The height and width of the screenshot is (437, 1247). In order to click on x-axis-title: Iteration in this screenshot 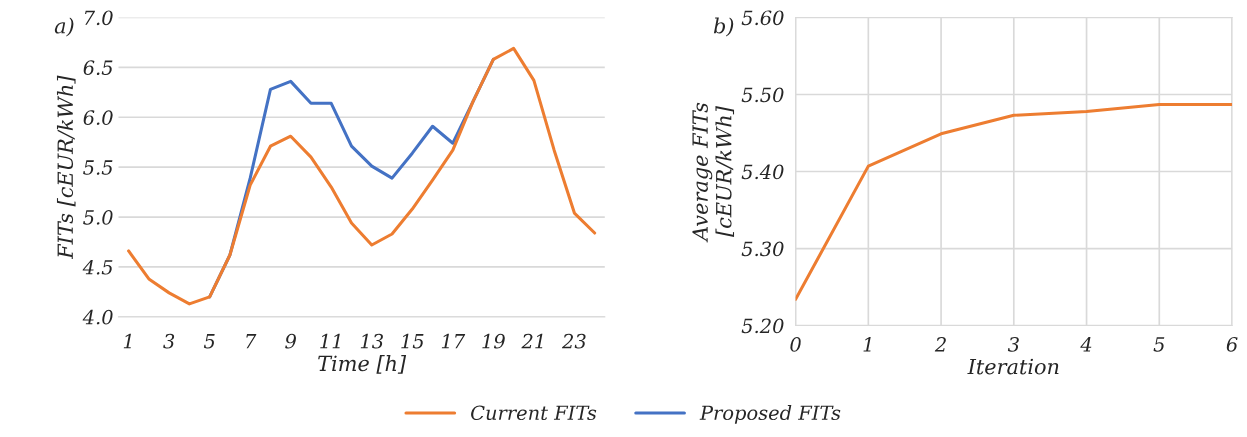, I will do `click(1013, 366)`.